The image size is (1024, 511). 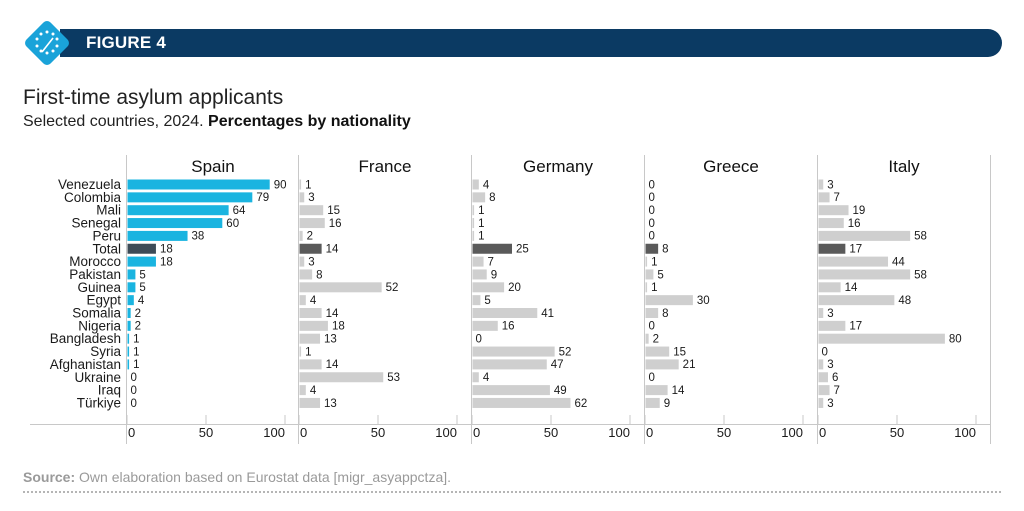 What do you see at coordinates (656, 340) in the screenshot?
I see `value-label-greece-bangladesh: 2` at bounding box center [656, 340].